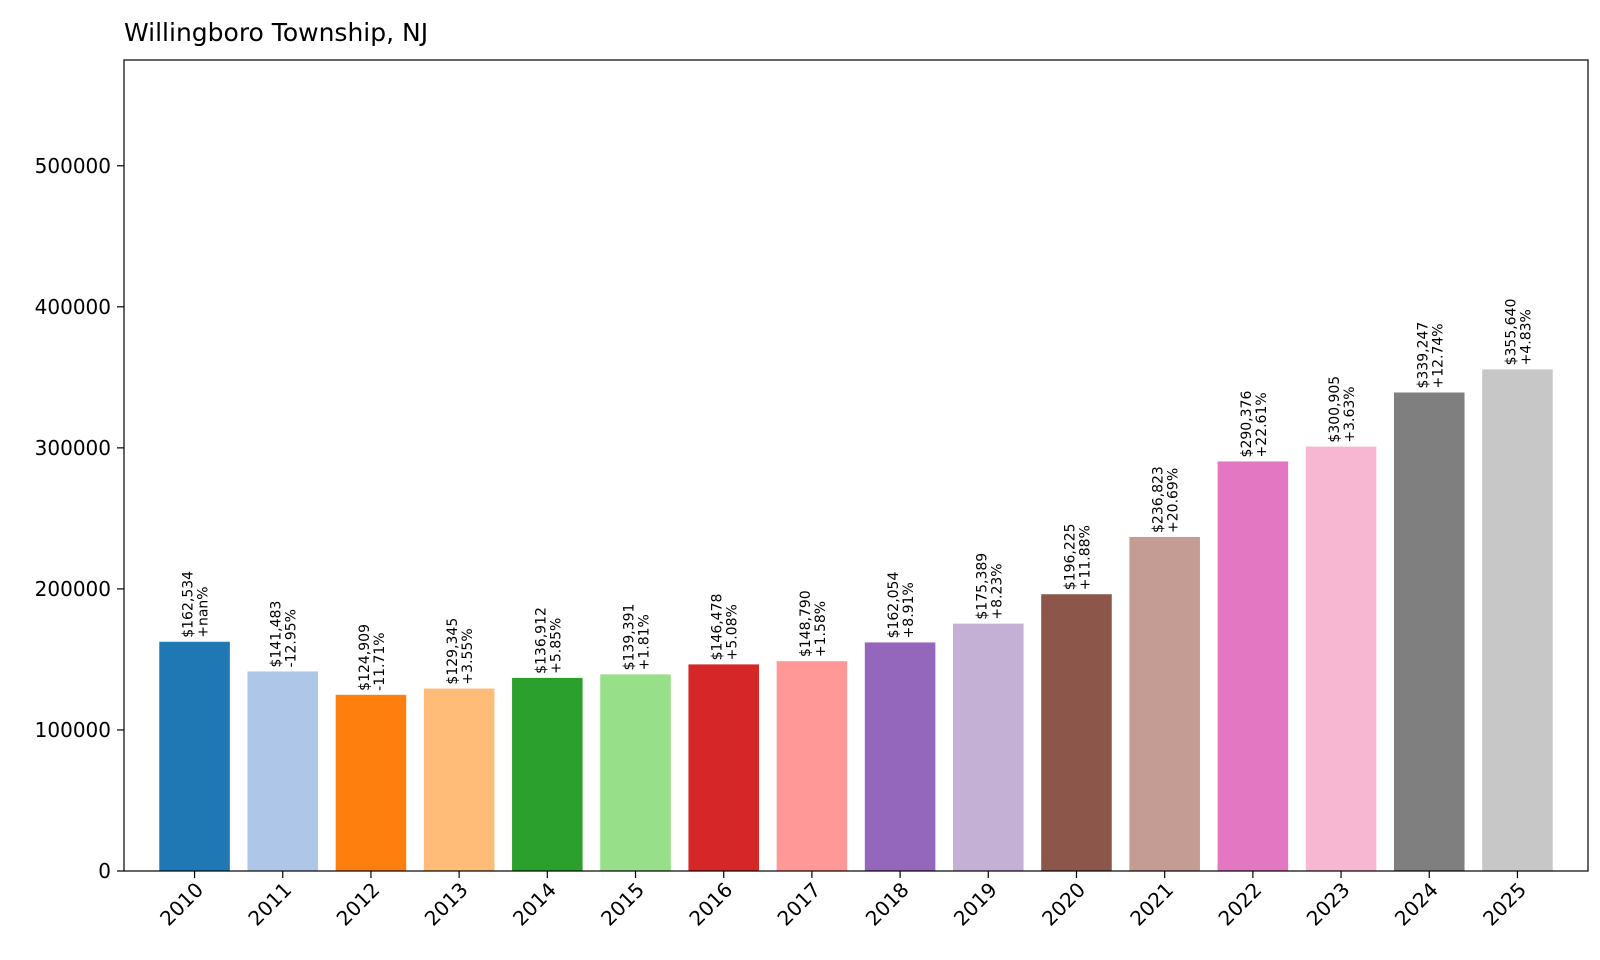 The width and height of the screenshot is (1600, 960). I want to click on bar-label-group: $355,640 +4.83%, so click(1518, 332).